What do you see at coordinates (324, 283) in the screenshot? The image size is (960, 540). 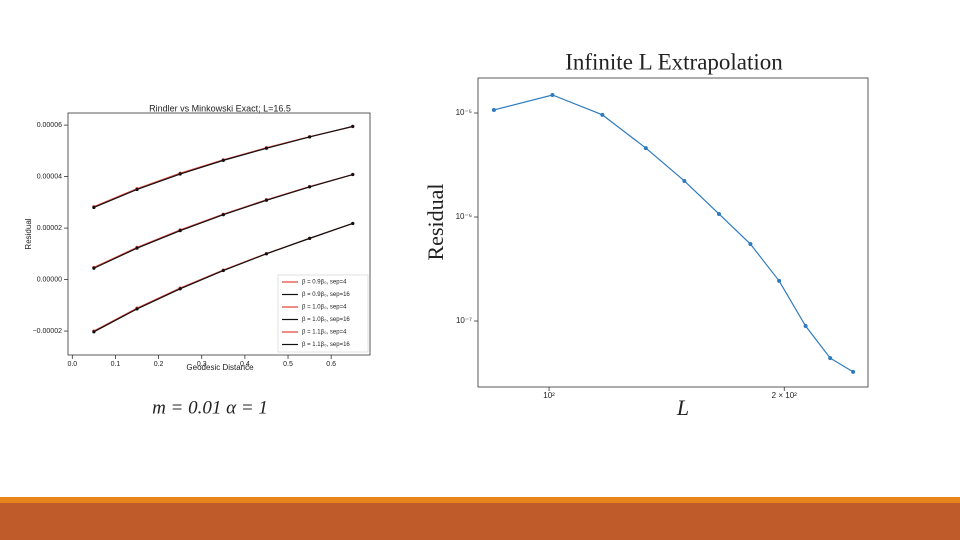 I see `legend-label: β = 0.9β₀, sep=4` at bounding box center [324, 283].